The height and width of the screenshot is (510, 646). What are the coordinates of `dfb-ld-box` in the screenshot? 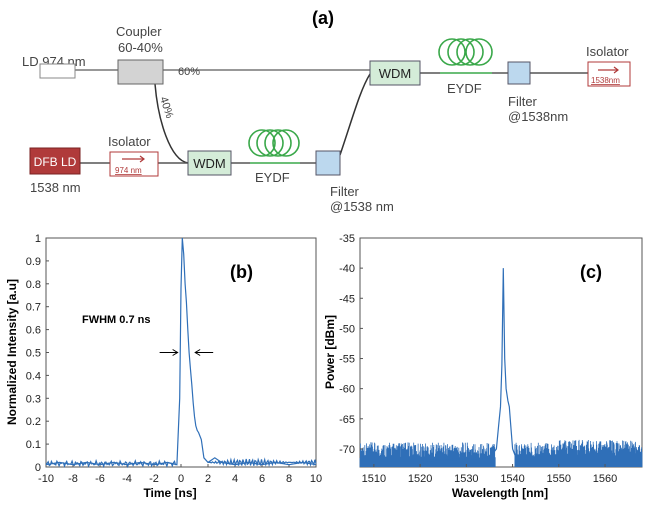 It's located at (55, 161).